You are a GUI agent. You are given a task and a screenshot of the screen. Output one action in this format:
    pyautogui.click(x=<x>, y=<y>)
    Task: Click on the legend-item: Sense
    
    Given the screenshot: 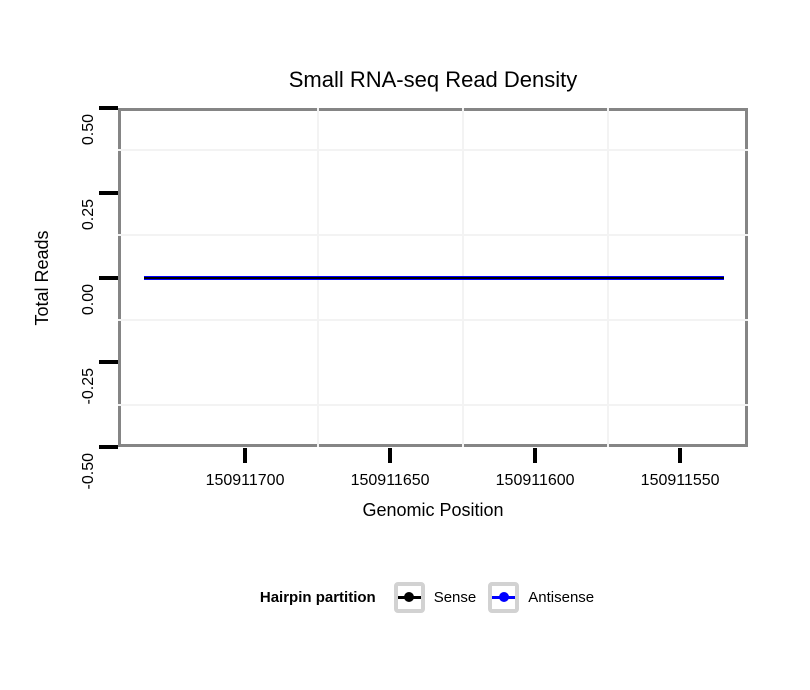 What is the action you would take?
    pyautogui.click(x=435, y=597)
    